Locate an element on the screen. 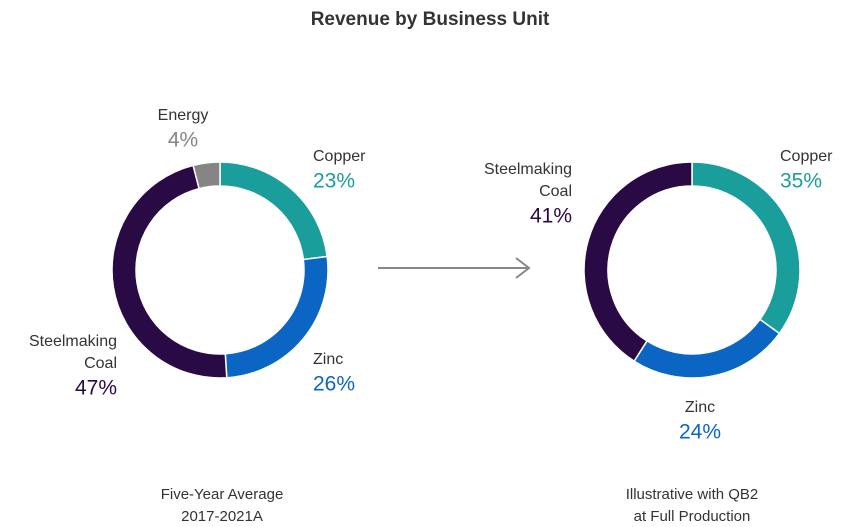 The width and height of the screenshot is (858, 527). value-label: 4% is located at coordinates (183, 140).